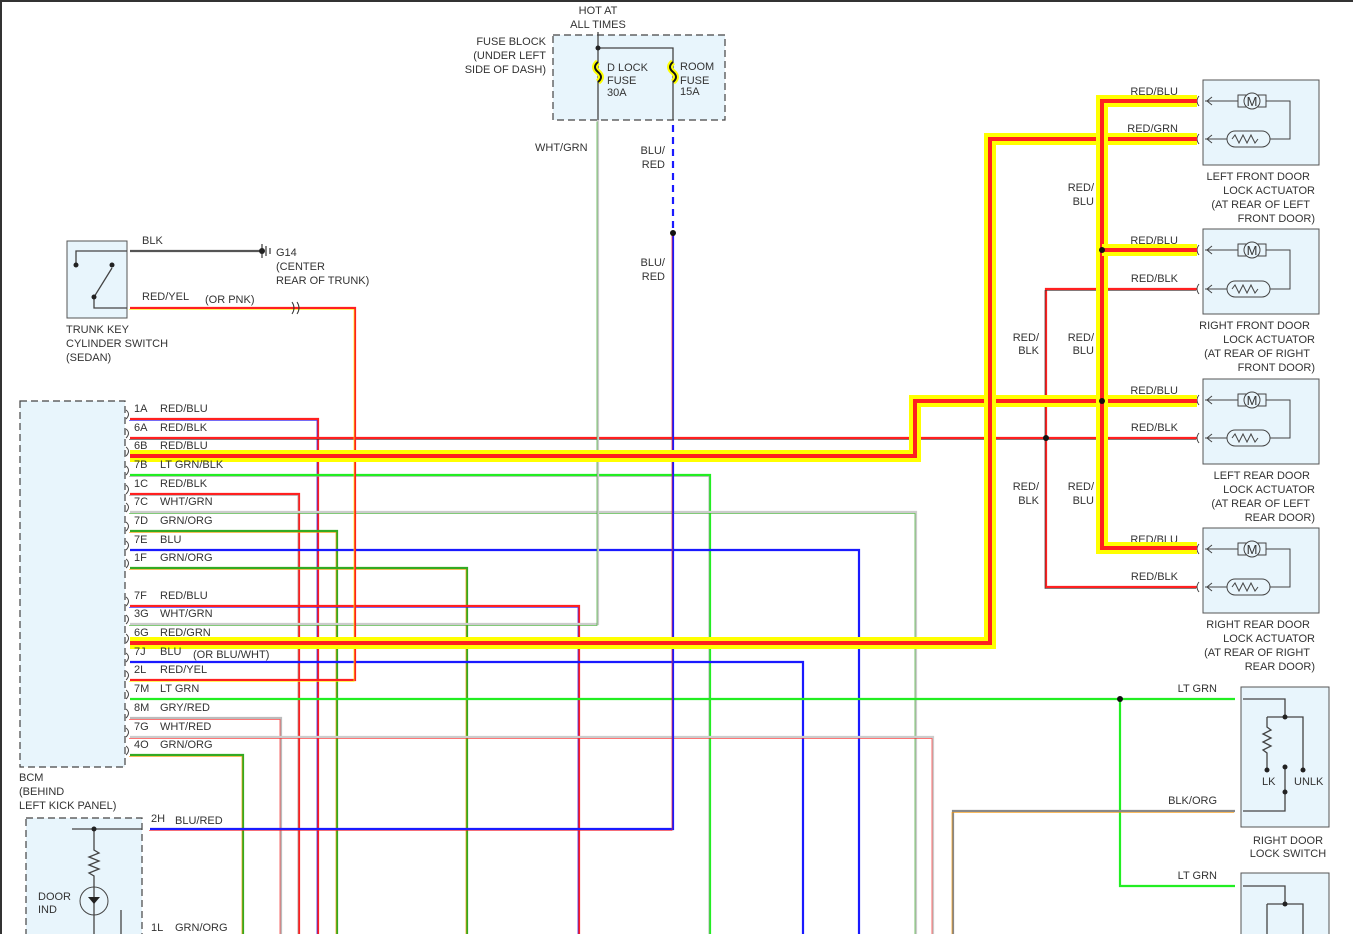  I want to click on trunk-switch-label: TRUNK KEY, so click(98, 330).